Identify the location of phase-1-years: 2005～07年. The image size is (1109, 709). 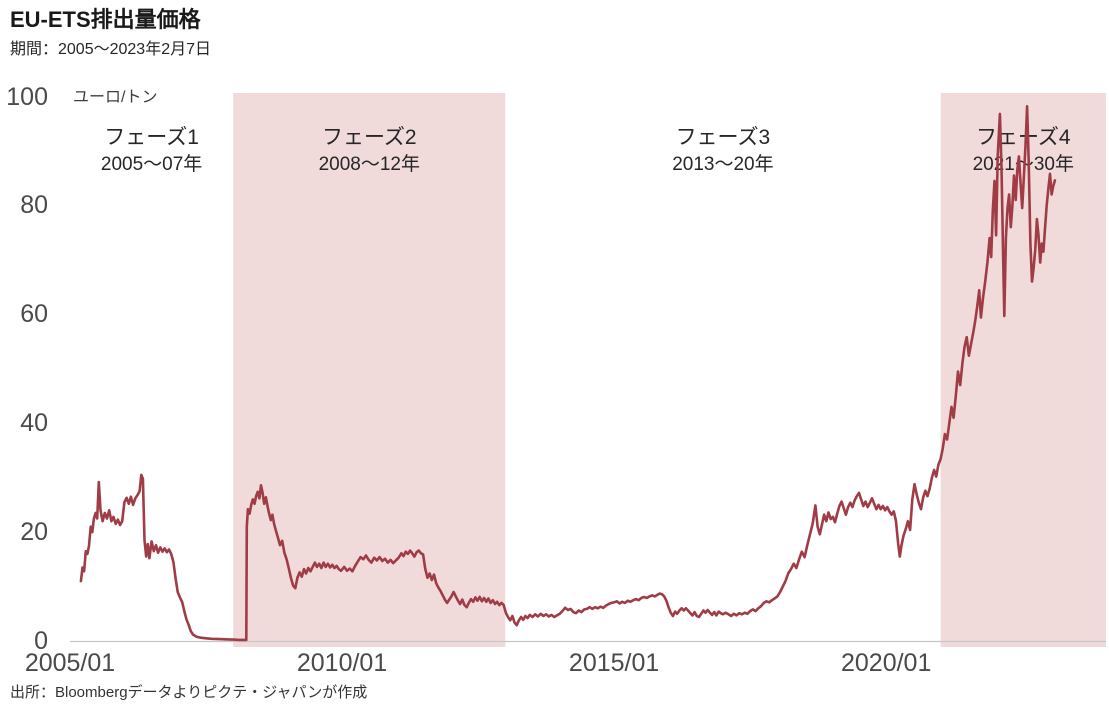
(151, 164).